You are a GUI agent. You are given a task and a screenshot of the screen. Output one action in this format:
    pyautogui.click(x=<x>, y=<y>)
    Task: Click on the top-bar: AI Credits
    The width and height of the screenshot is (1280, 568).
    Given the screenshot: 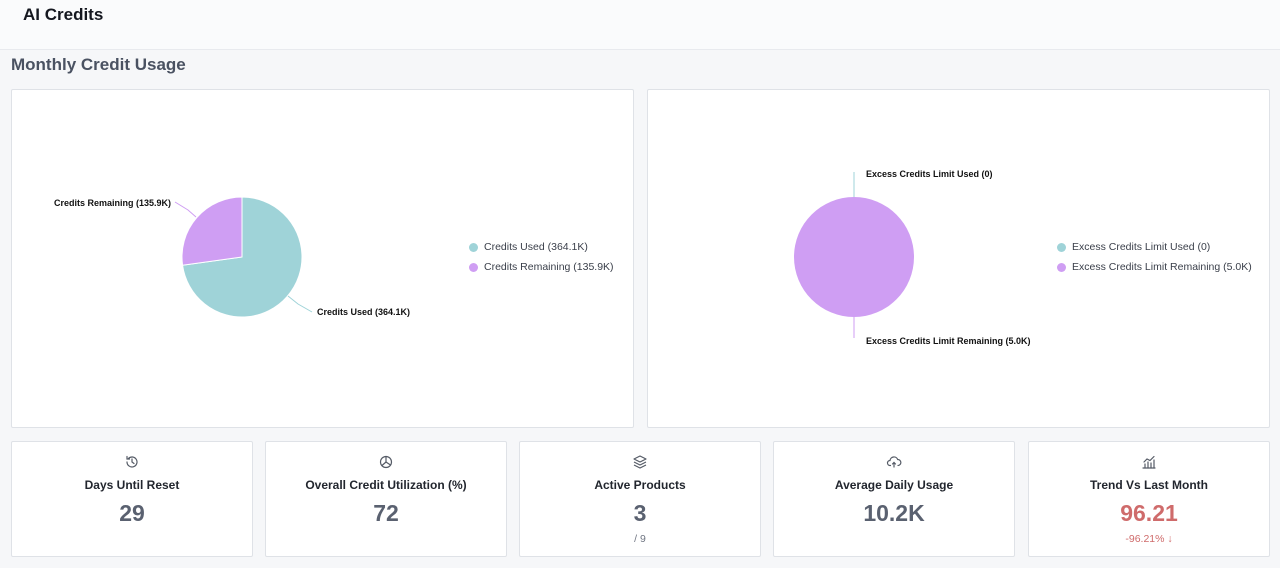 What is the action you would take?
    pyautogui.click(x=640, y=25)
    